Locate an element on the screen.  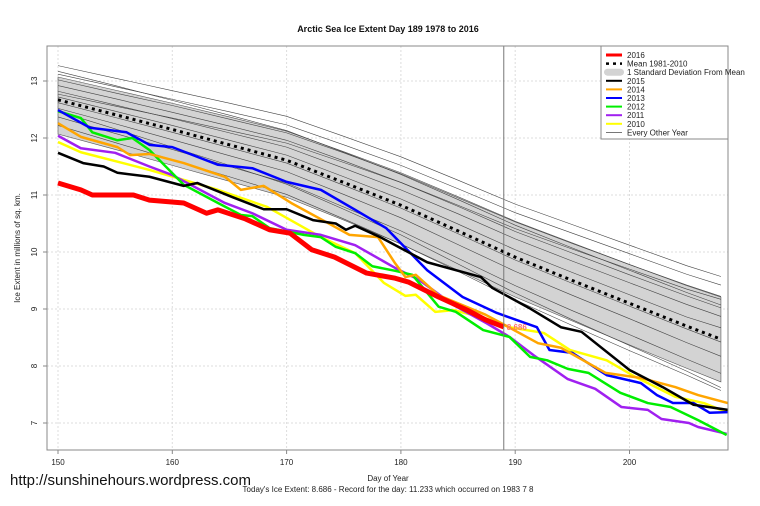
legend-label: 2016 is located at coordinates (636, 55).